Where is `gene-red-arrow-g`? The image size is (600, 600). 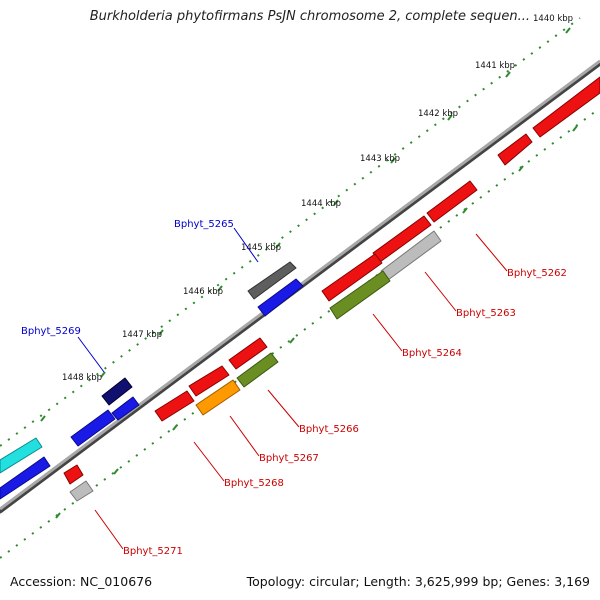
gene-red-arrow-g is located at coordinates (73, 474).